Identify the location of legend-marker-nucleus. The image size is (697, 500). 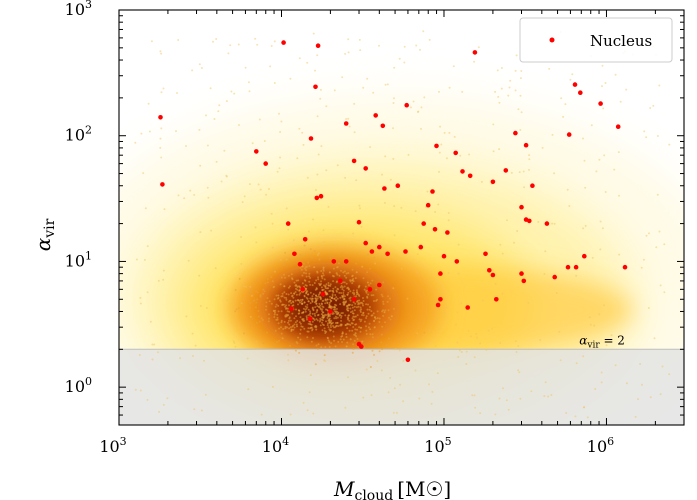
(552, 40).